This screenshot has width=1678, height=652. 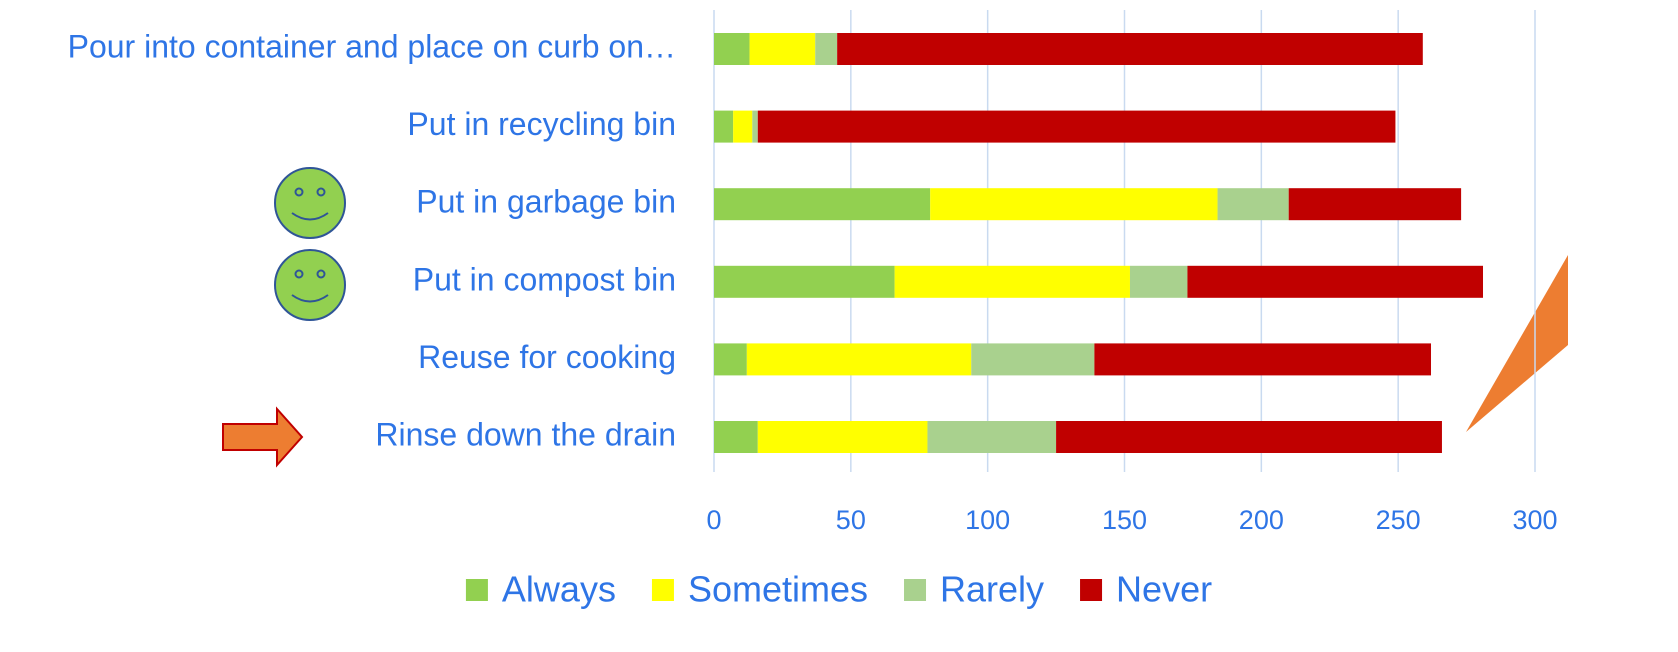 What do you see at coordinates (1261, 520) in the screenshot?
I see `x-tick-label: 200` at bounding box center [1261, 520].